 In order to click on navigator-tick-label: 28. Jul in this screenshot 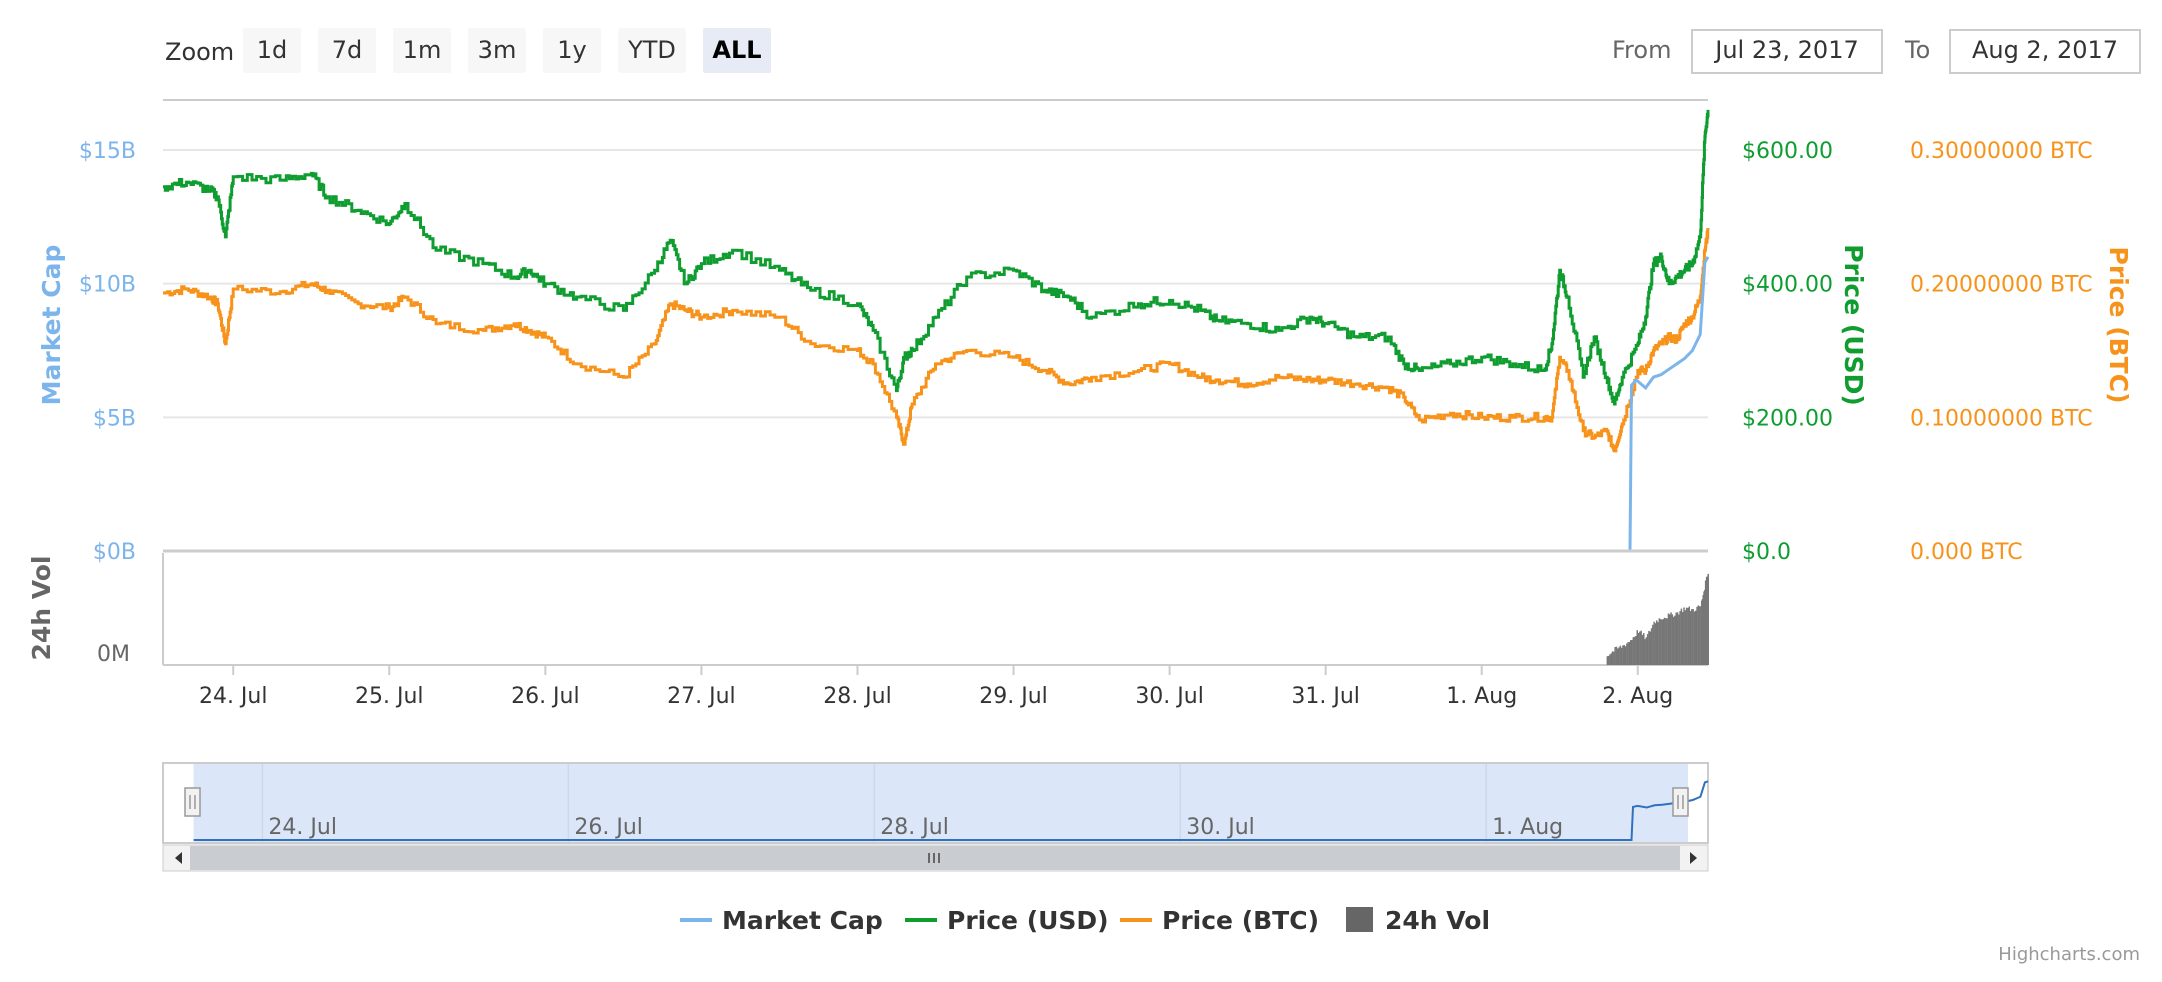, I will do `click(914, 827)`.